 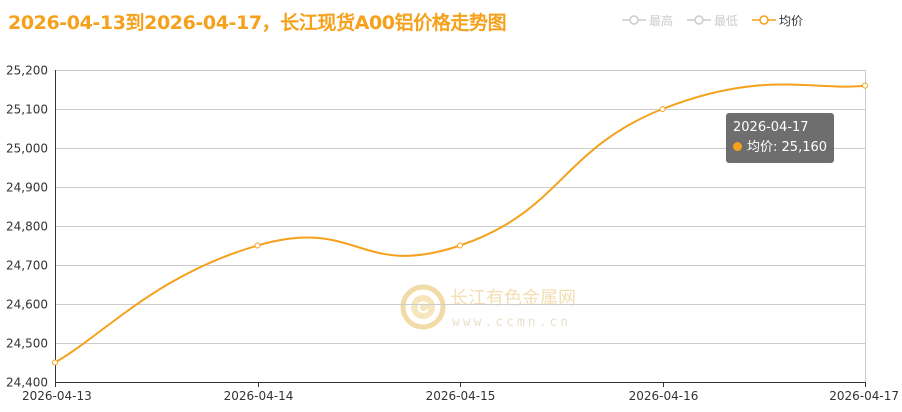 I want to click on legend-label-low: 最低, so click(x=726, y=20).